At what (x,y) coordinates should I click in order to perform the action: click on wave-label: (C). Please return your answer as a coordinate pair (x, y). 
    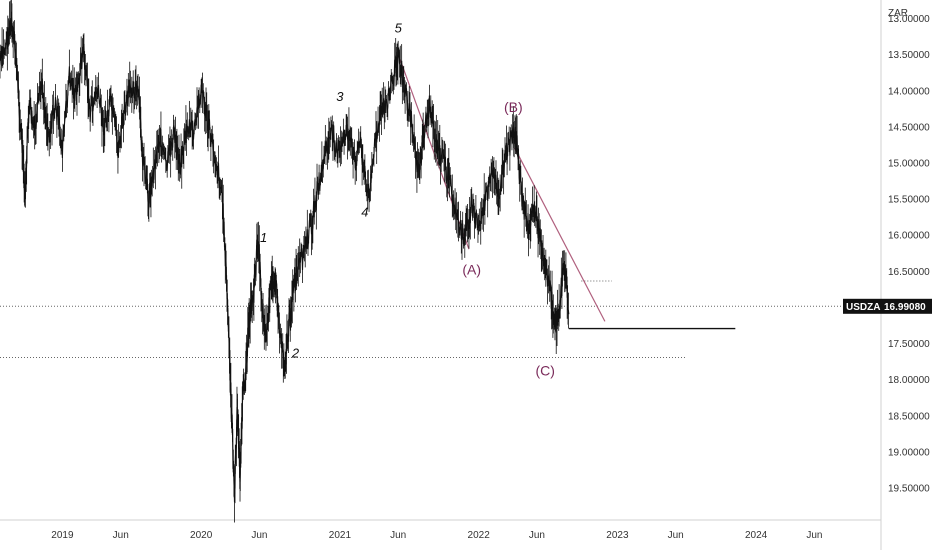
    Looking at the image, I should click on (545, 371).